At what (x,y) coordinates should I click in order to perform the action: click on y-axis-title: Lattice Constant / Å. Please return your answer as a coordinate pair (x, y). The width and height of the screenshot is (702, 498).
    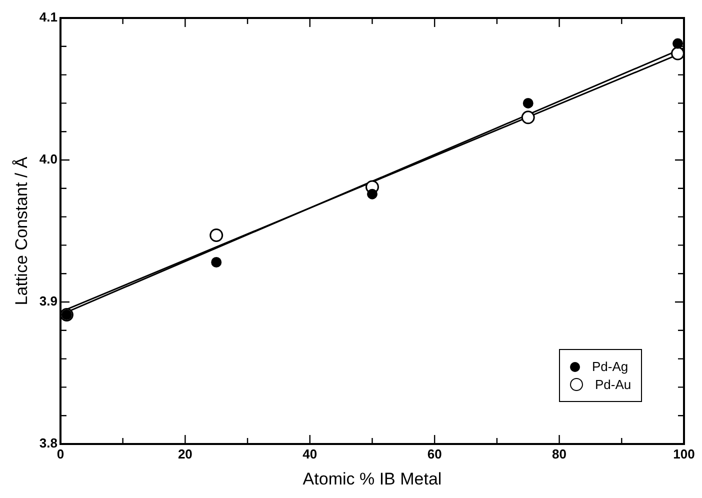
    Looking at the image, I should click on (21, 231).